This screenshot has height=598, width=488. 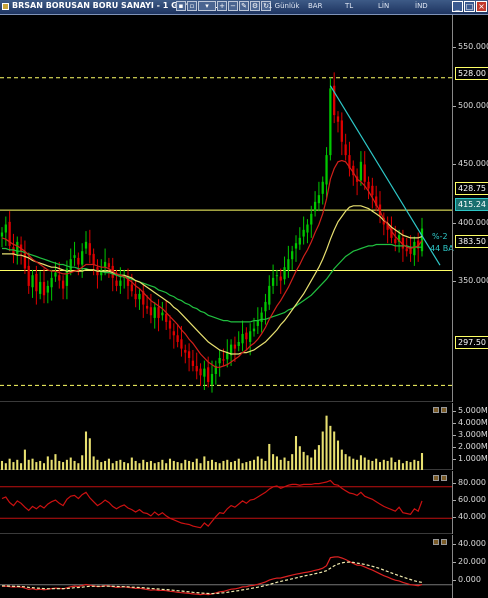 I want to click on close-icon: ×, so click(x=481, y=6).